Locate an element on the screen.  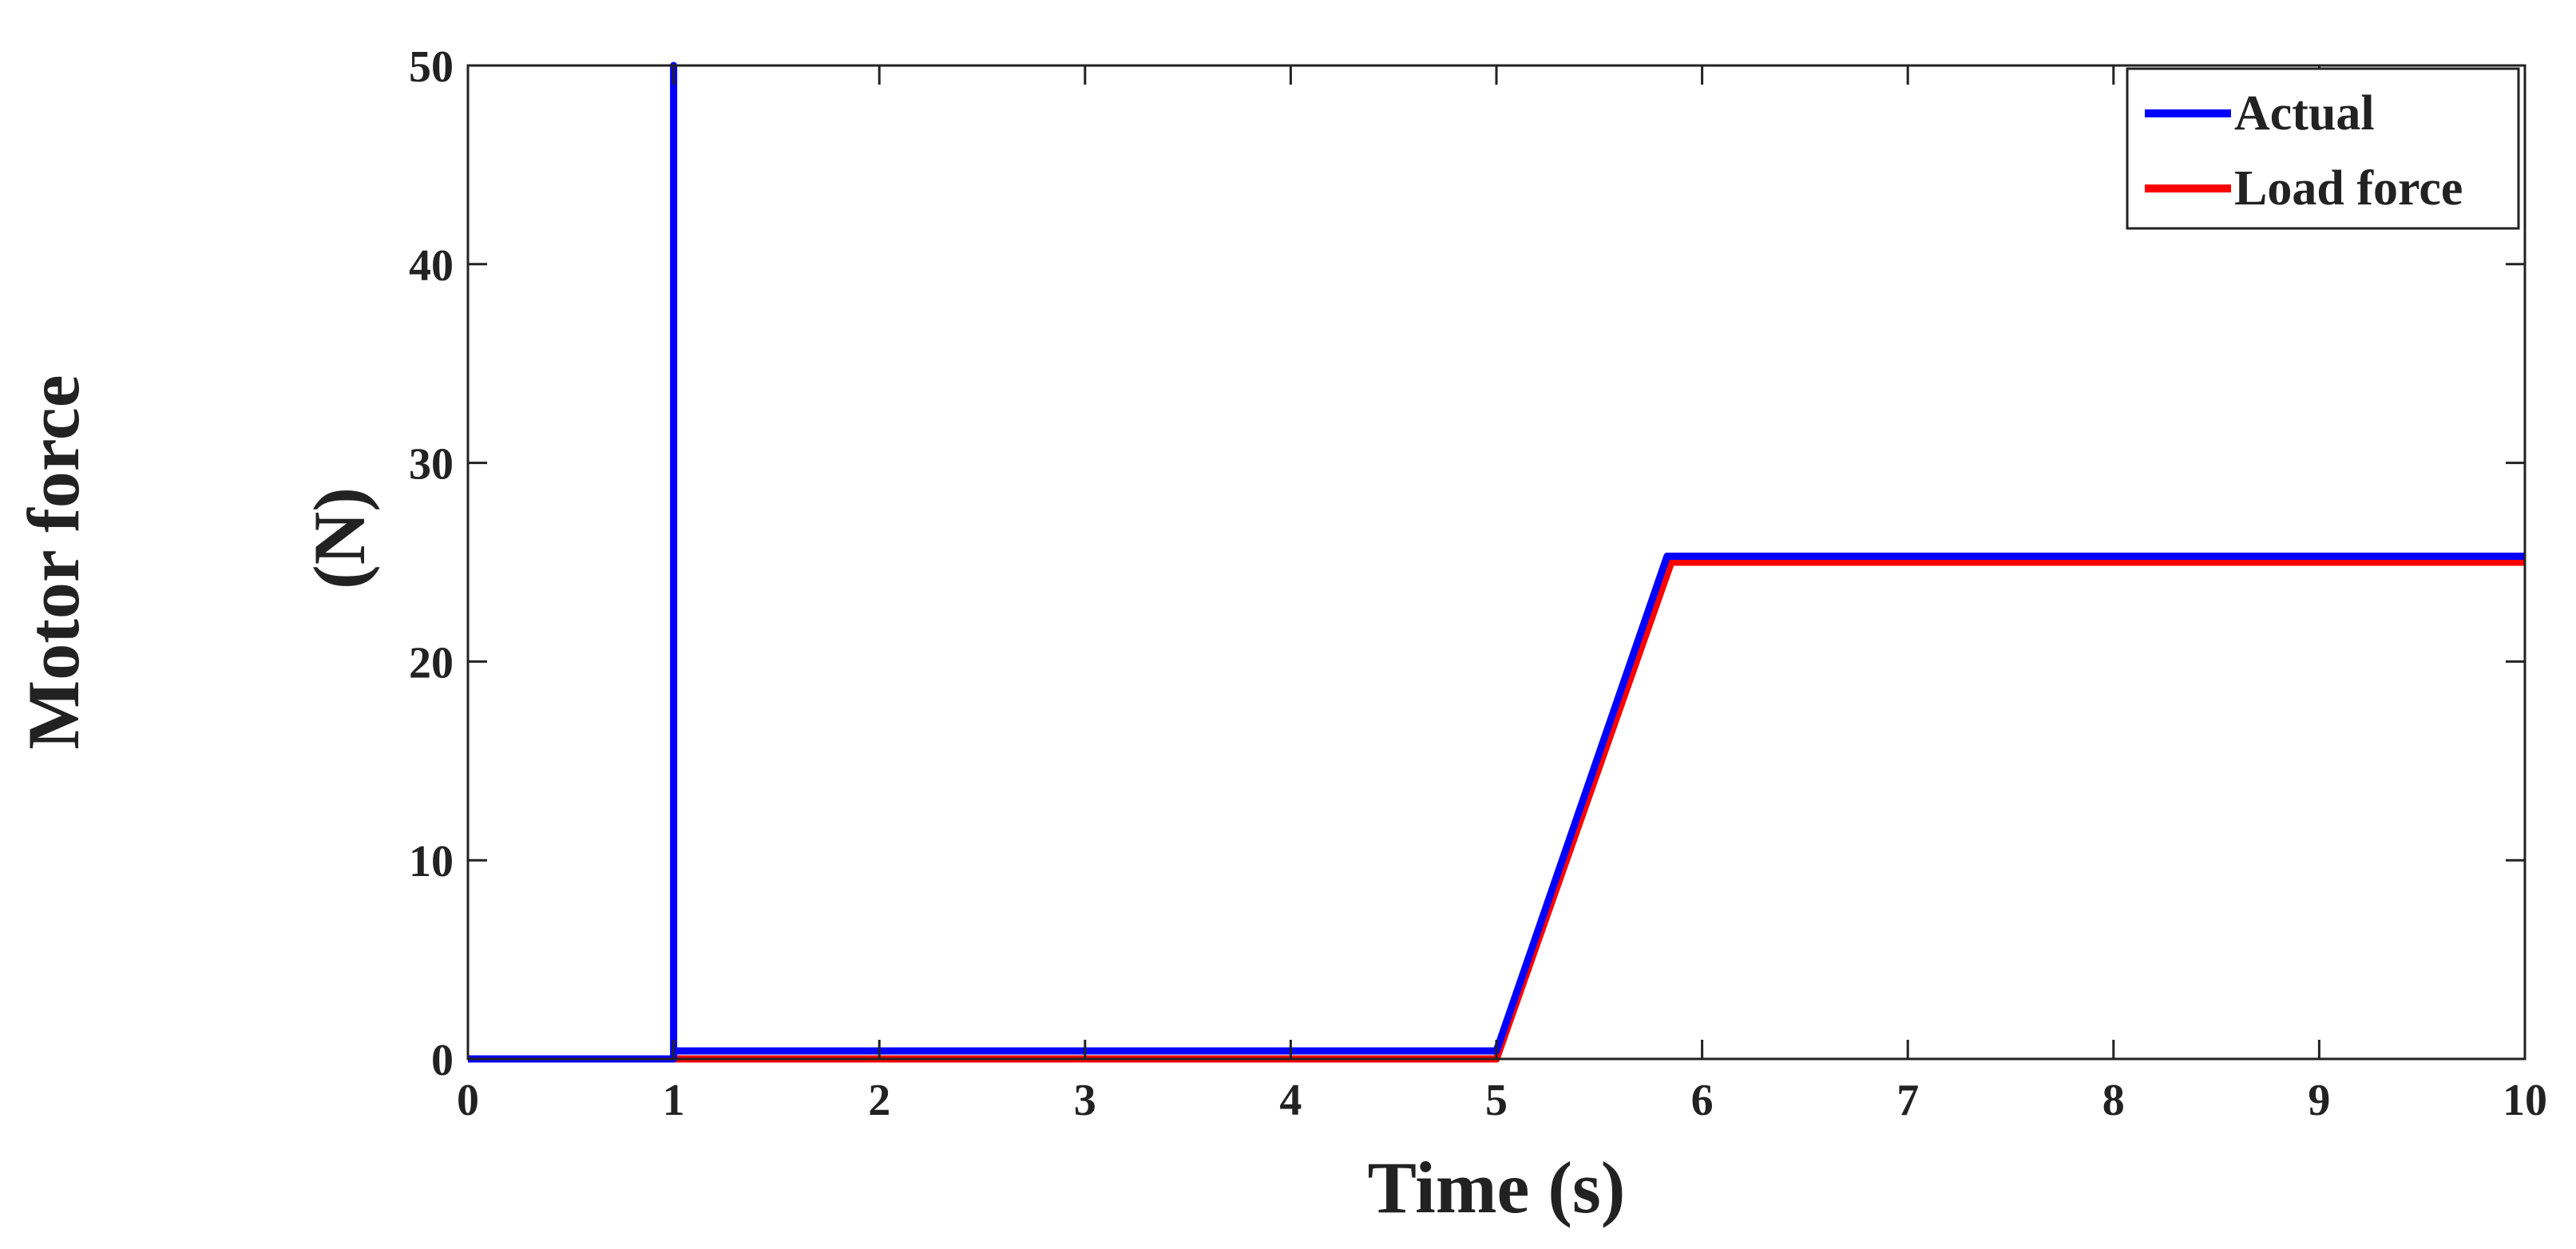
y-tick-label: 0 is located at coordinates (442, 1060).